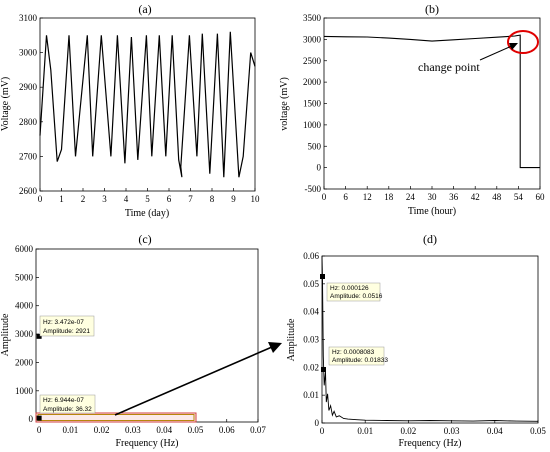  I want to click on panel-d-ylabel: Amplitude, so click(291, 339).